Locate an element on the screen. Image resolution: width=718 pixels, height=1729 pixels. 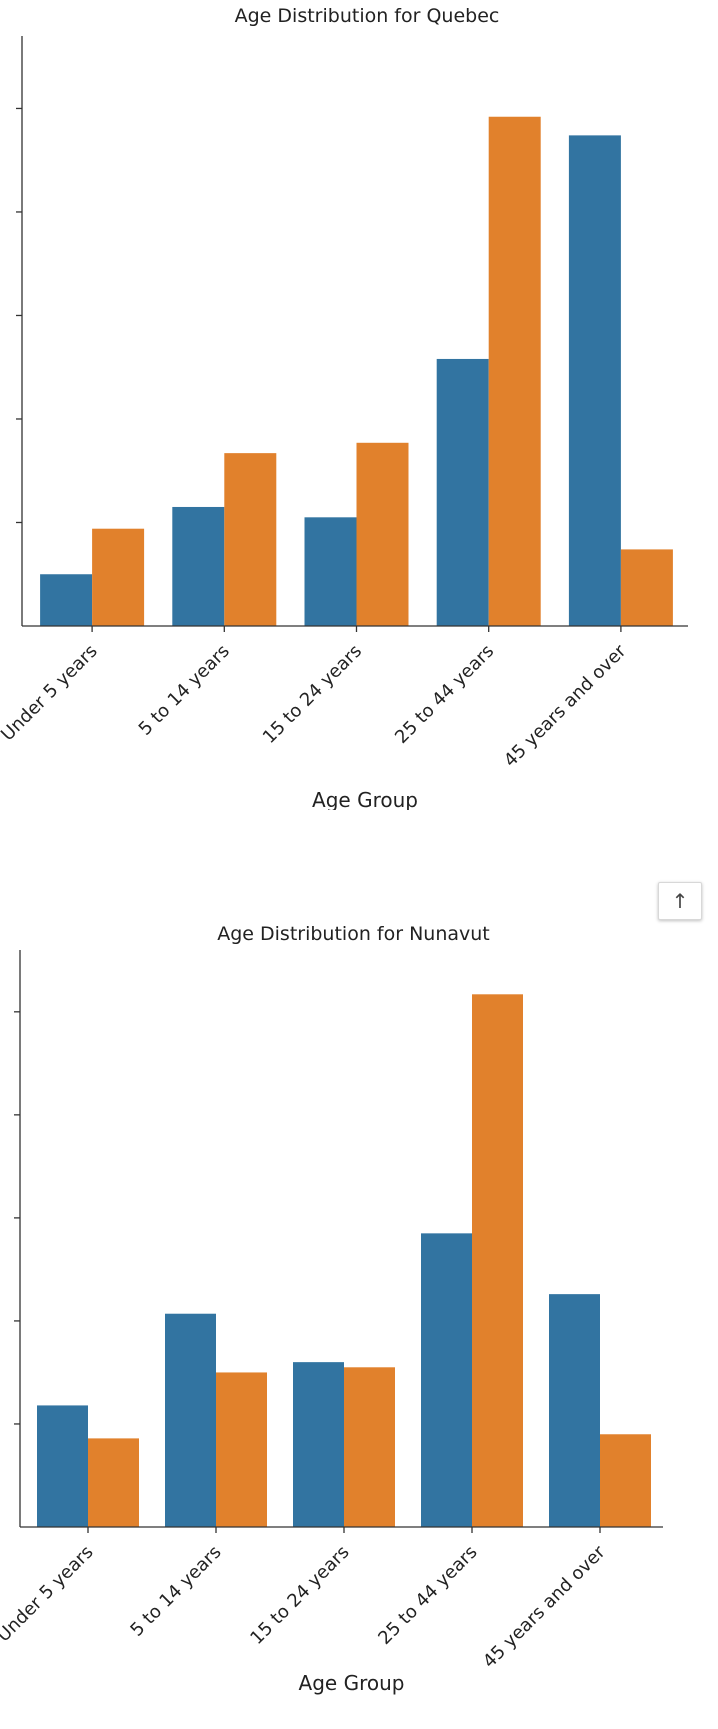
chart-title: Age Distribution for Quebec is located at coordinates (367, 16).